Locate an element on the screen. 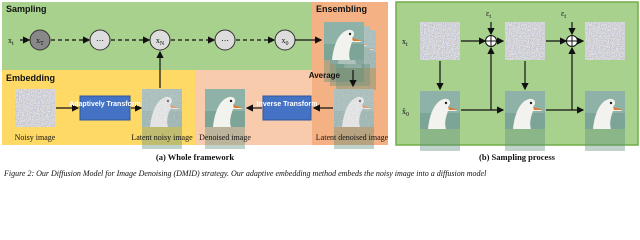  adders is located at coordinates (531, 41).